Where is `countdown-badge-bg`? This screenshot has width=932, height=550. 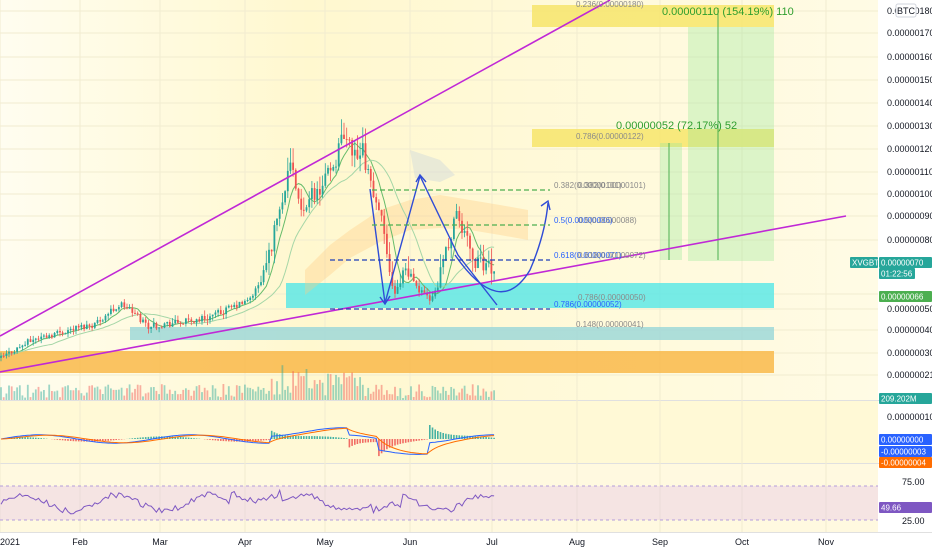 countdown-badge-bg is located at coordinates (897, 273).